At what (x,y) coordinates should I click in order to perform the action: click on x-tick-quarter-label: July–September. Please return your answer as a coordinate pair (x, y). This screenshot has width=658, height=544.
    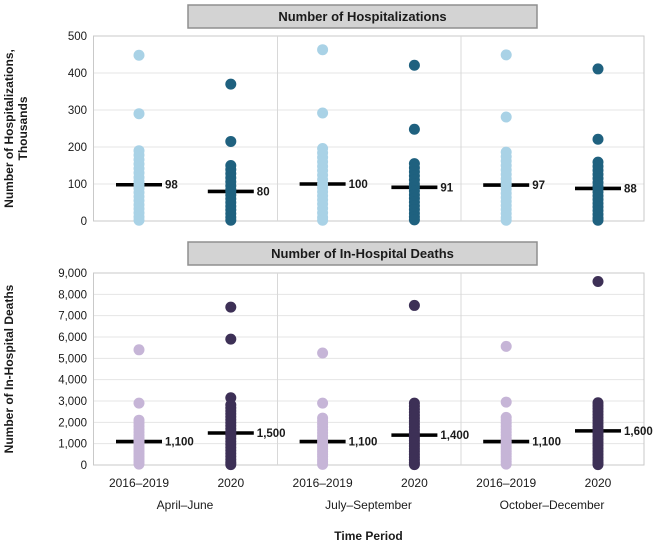
    Looking at the image, I should click on (368, 505).